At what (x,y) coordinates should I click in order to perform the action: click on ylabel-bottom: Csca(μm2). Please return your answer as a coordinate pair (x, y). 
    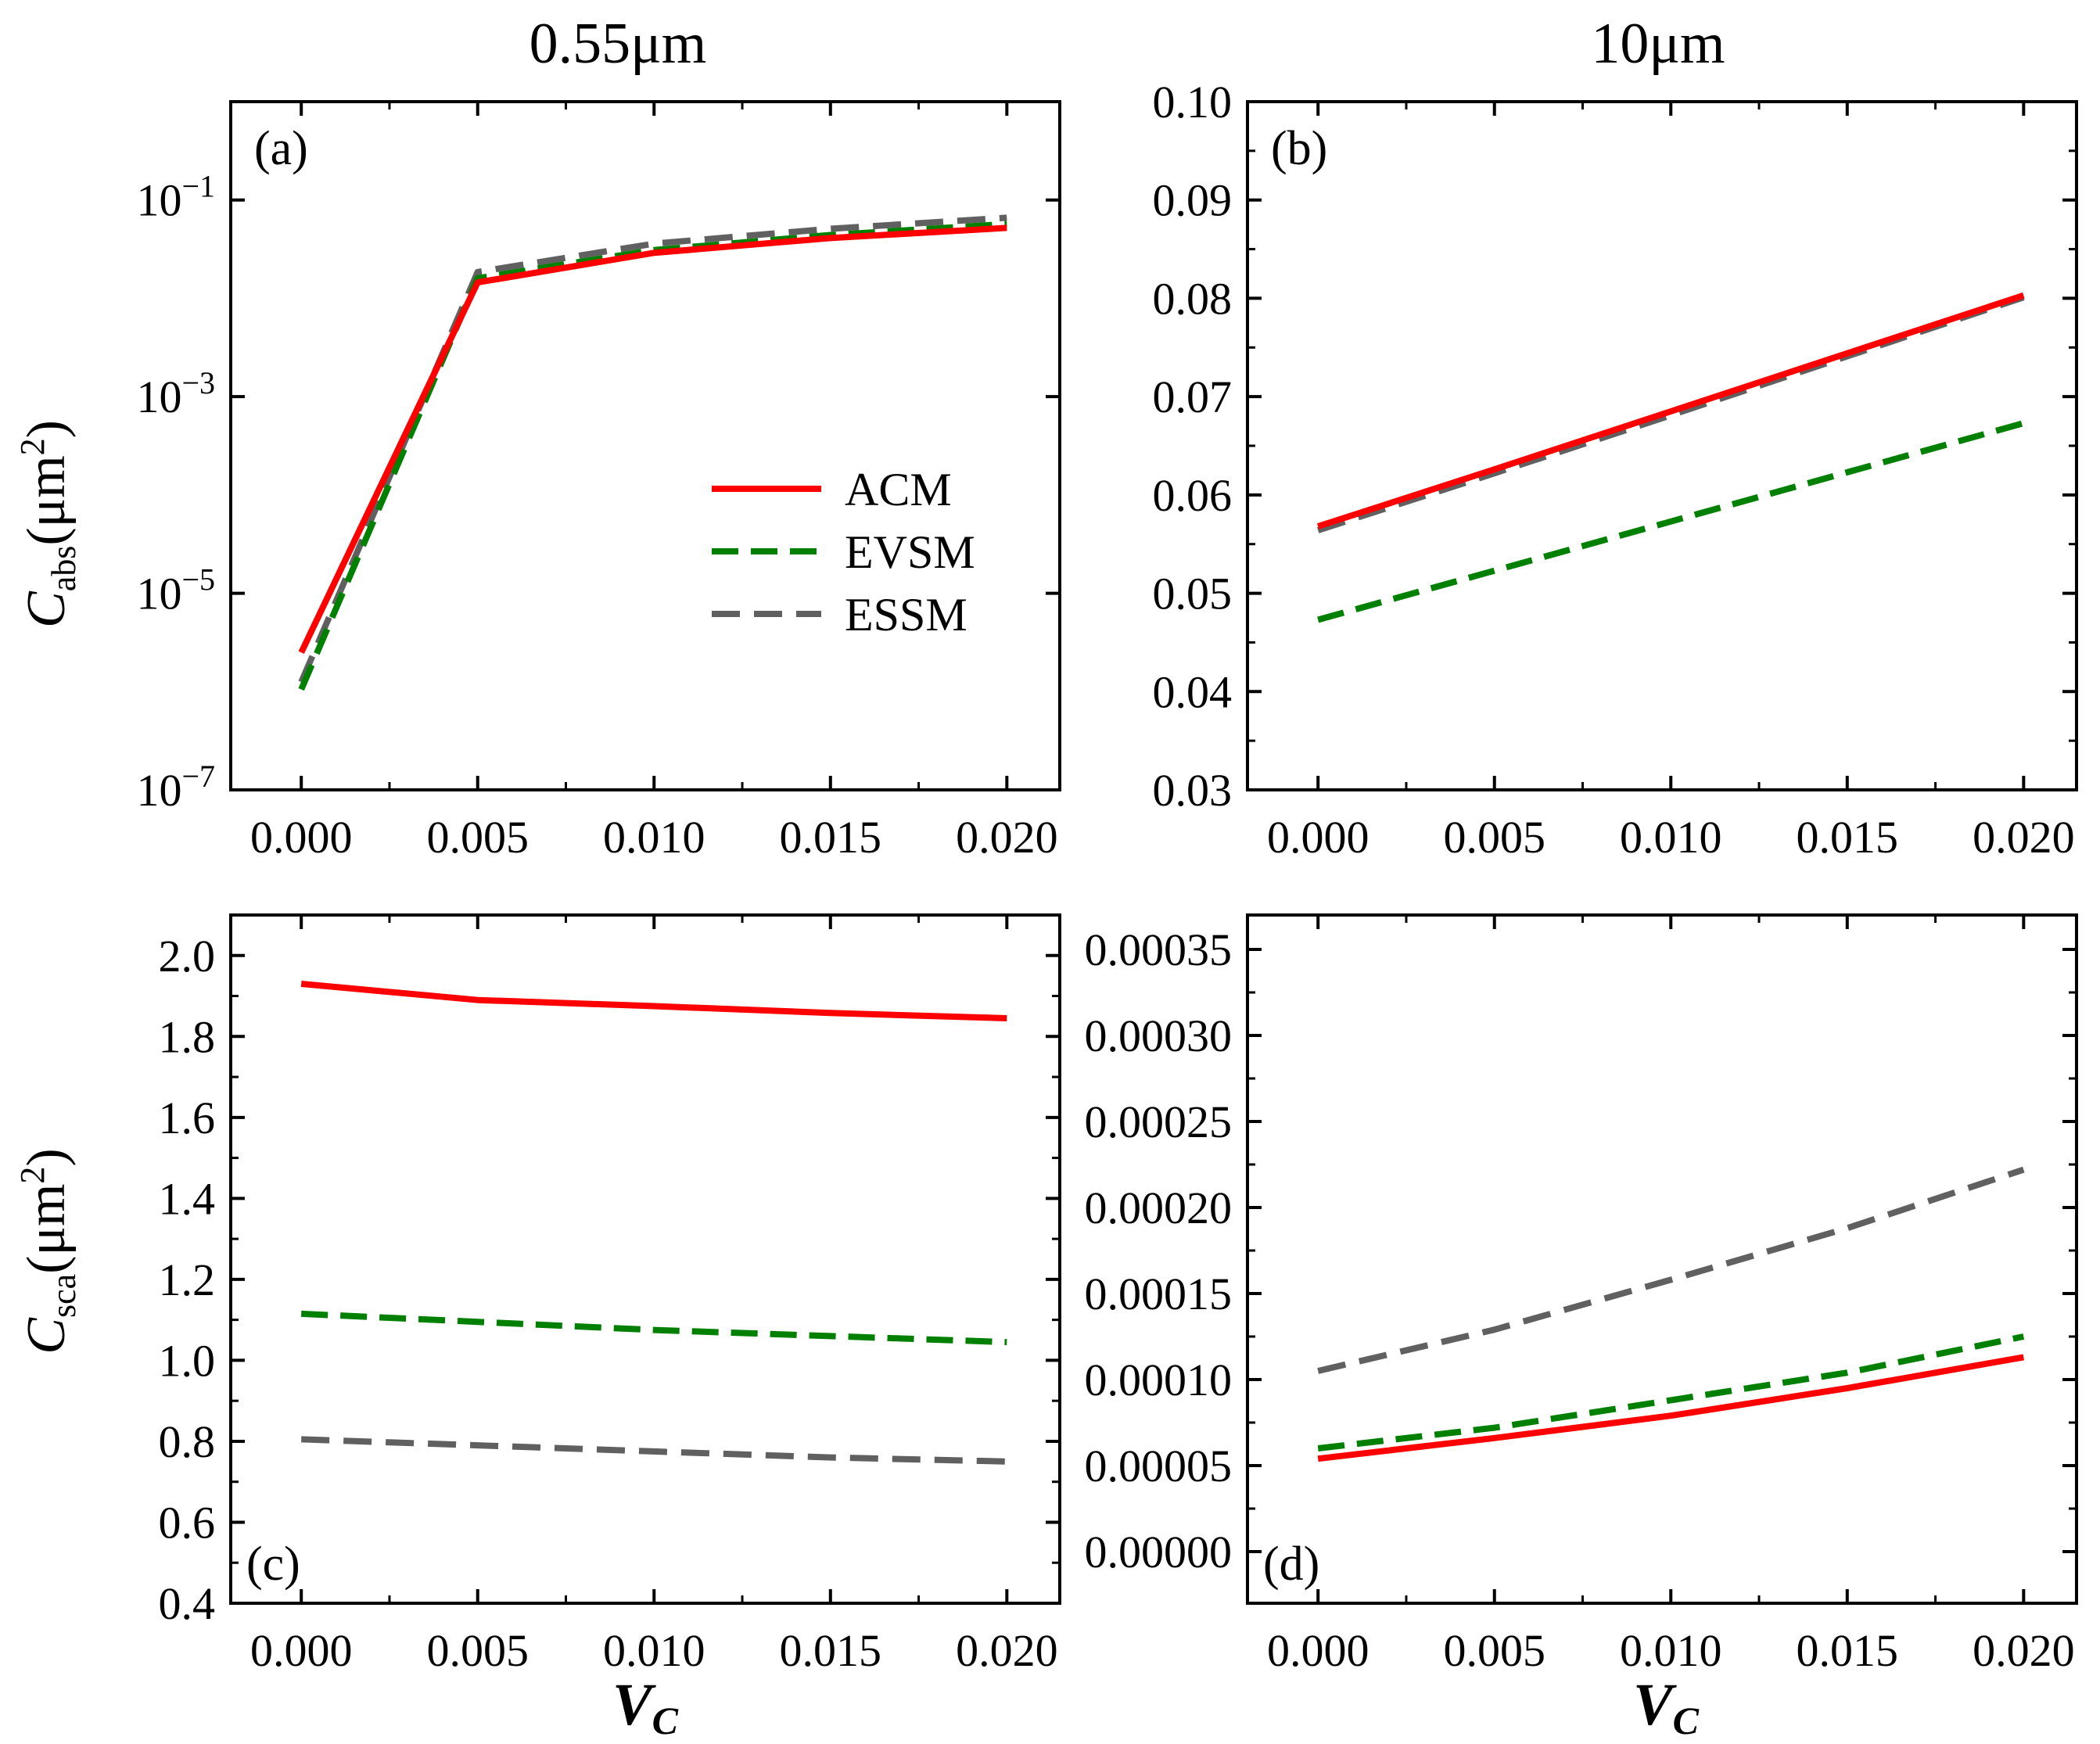
    Looking at the image, I should click on (48, 1251).